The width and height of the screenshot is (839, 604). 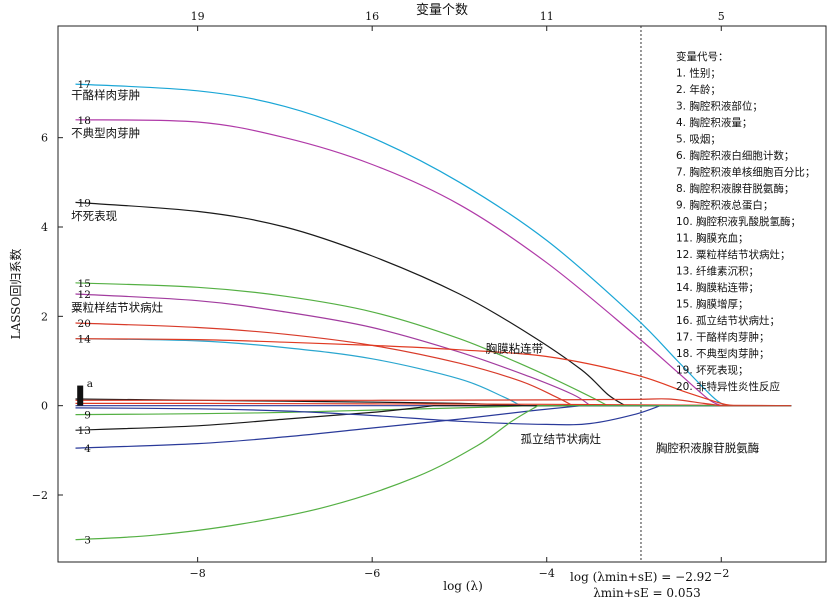 I want to click on curve-number-14: 14, so click(x=85, y=340).